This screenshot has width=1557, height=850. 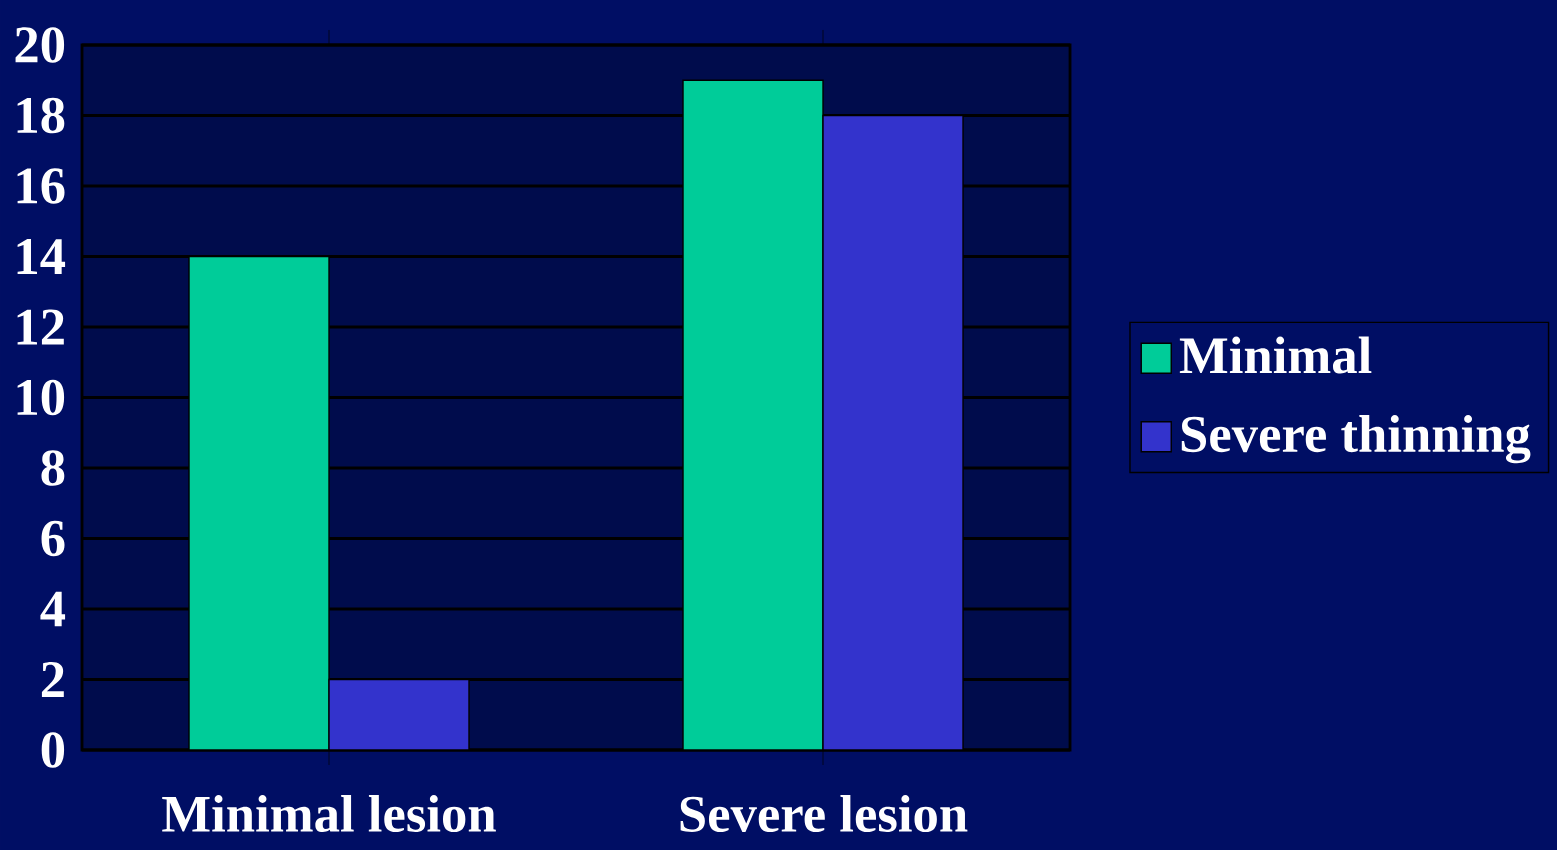 I want to click on y-tick-label: 12, so click(x=40, y=327).